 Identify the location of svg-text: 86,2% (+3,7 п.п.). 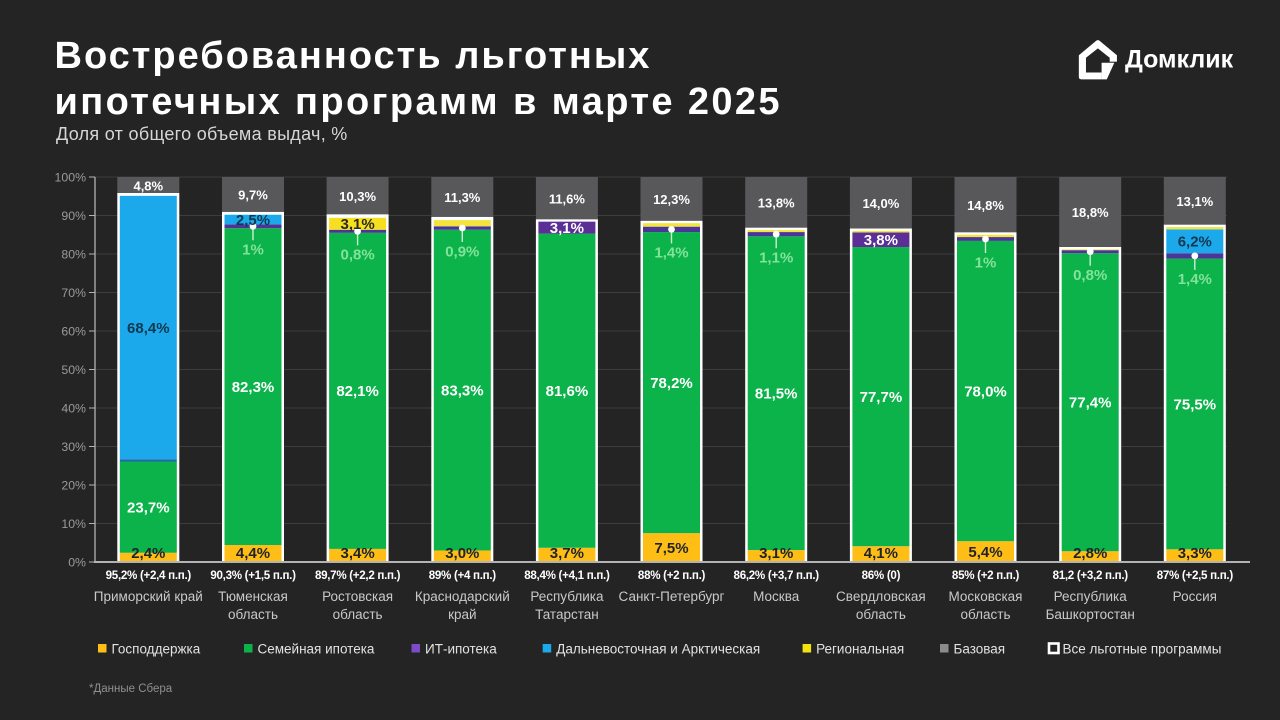
(777, 575).